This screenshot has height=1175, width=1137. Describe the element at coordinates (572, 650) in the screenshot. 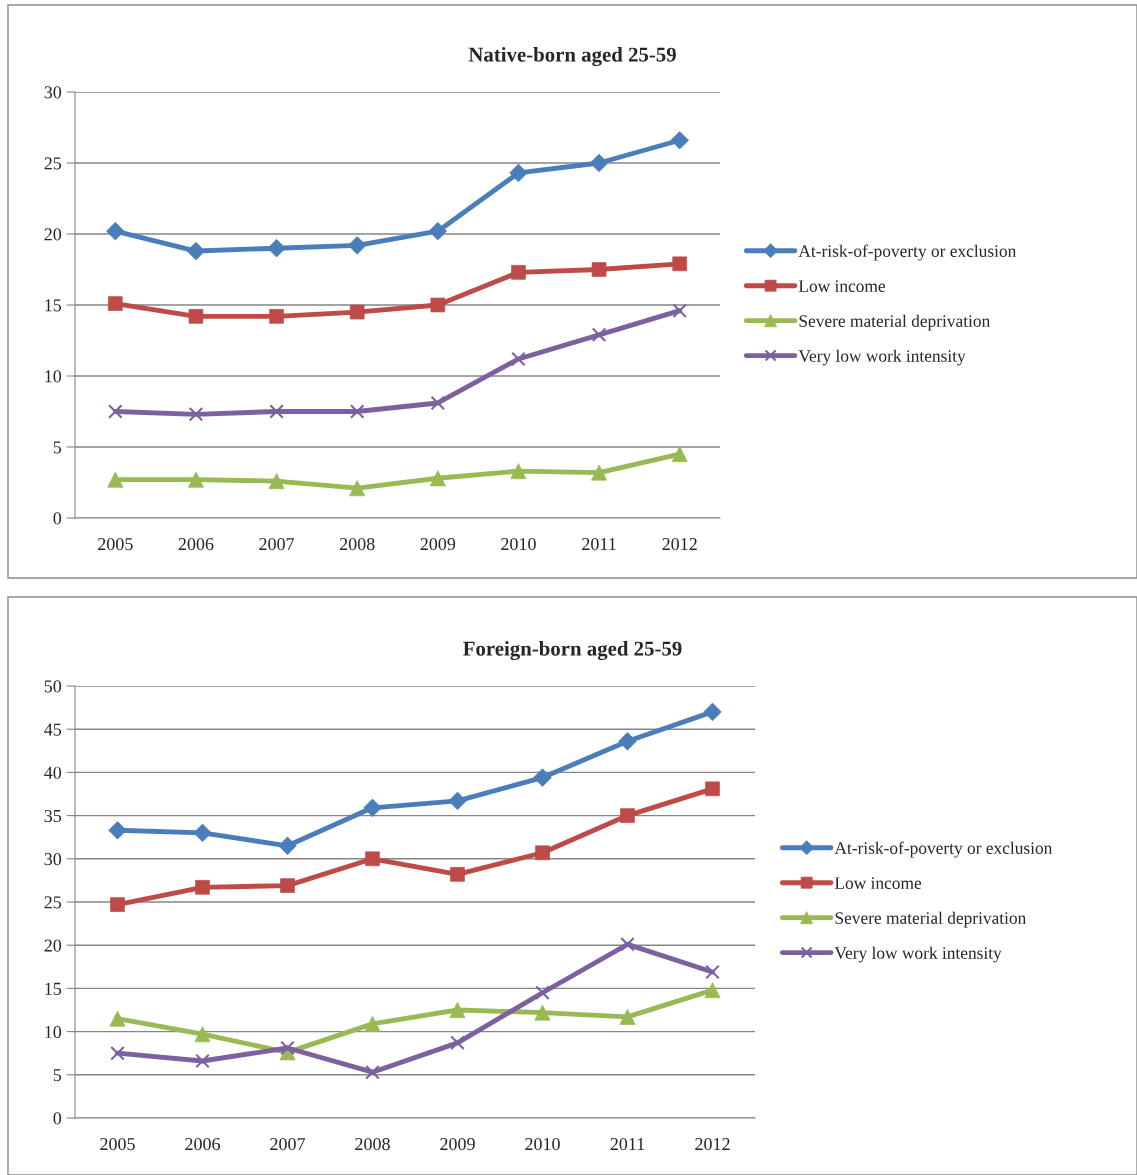

I see `chart-title: Foreign-born aged 25-59` at that location.